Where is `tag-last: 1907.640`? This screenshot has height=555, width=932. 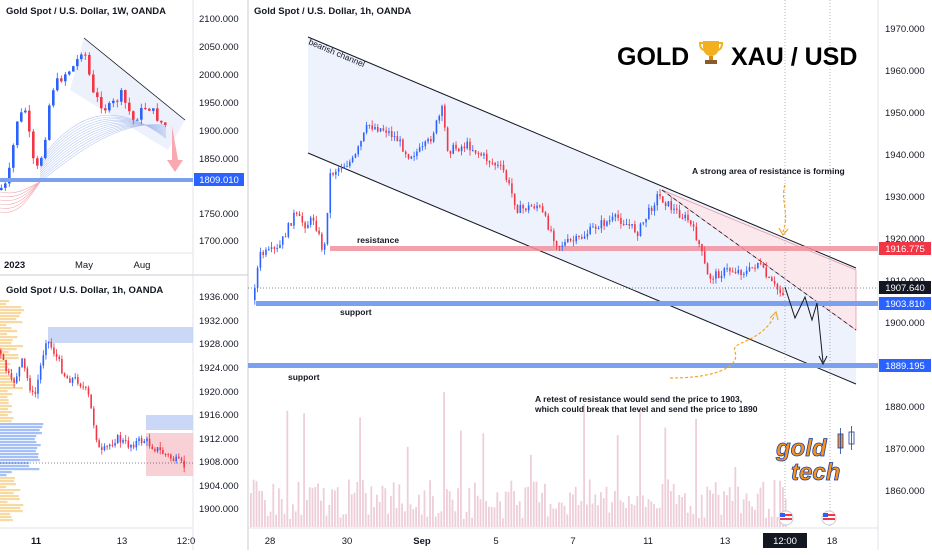
tag-last: 1907.640 is located at coordinates (905, 288).